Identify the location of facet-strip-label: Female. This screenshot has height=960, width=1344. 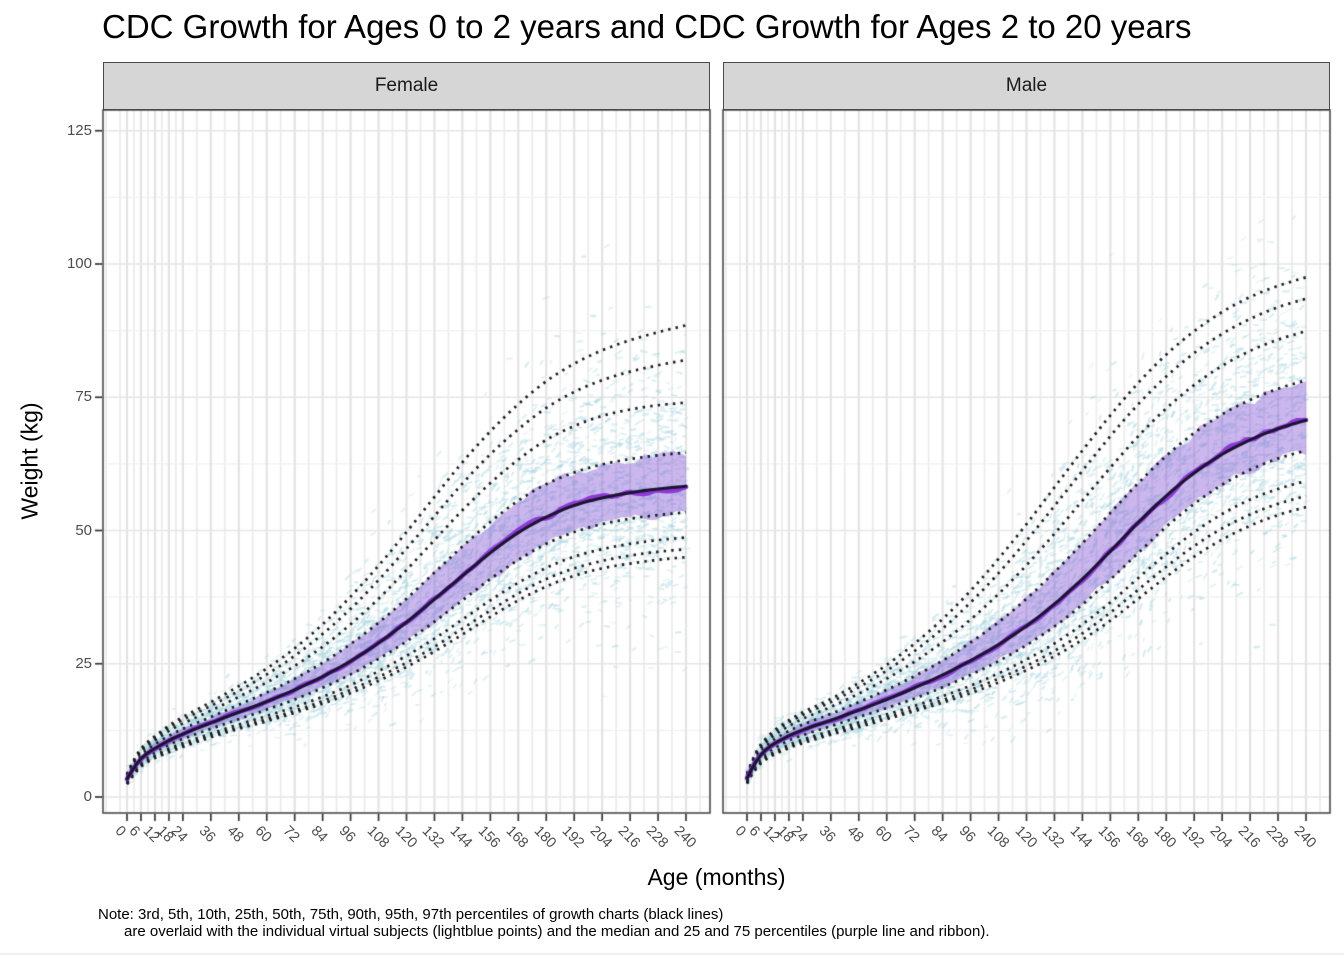
(406, 85).